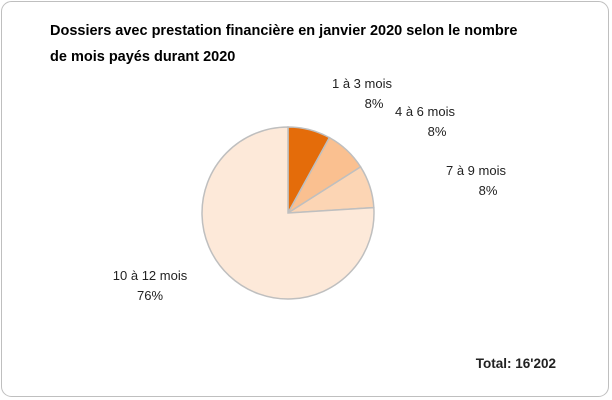  Describe the element at coordinates (516, 363) in the screenshot. I see `total-annotation: Total: 16'202` at that location.